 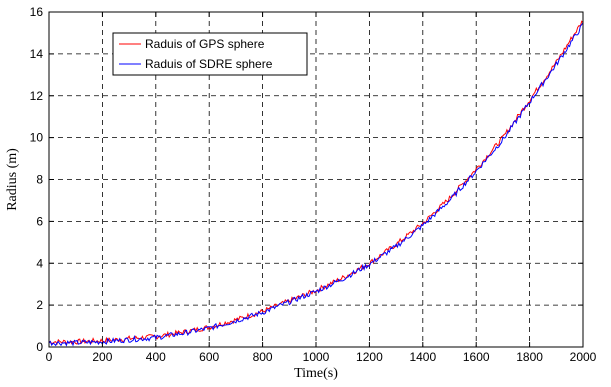 I want to click on x-tick-label: 0, so click(x=49, y=357).